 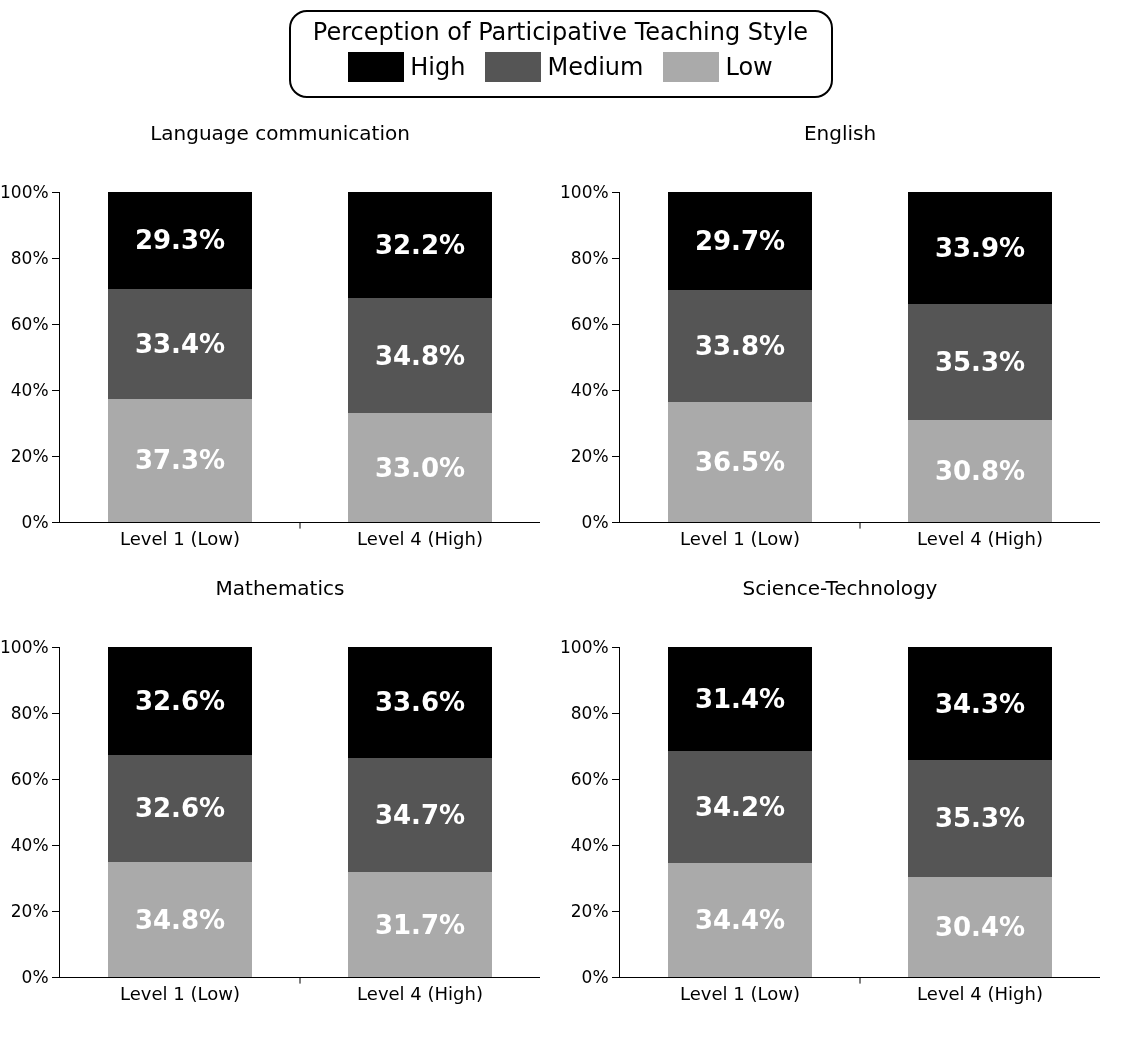 I want to click on legend-label: Medium, so click(x=595, y=67).